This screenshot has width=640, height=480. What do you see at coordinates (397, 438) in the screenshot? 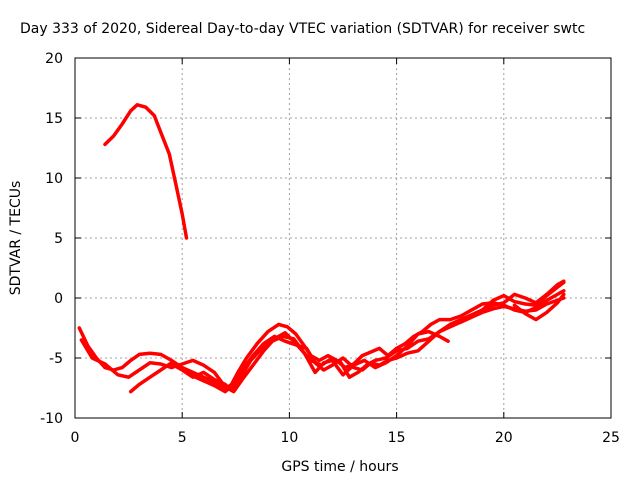
I see `x-tick-label-3: 15` at bounding box center [397, 438].